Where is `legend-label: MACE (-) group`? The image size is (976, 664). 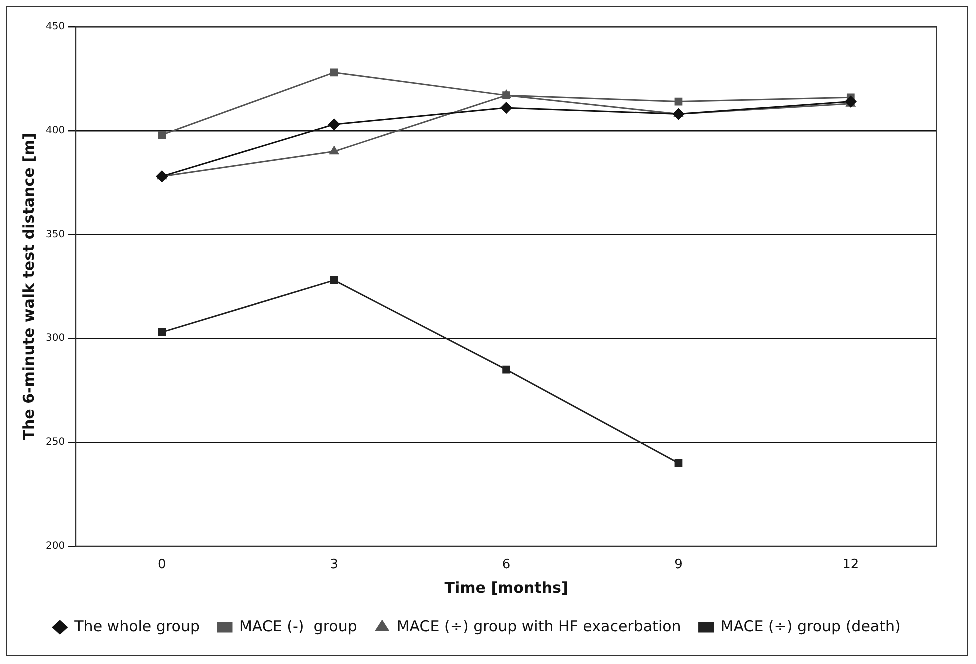
legend-label: MACE (-) group is located at coordinates (298, 626).